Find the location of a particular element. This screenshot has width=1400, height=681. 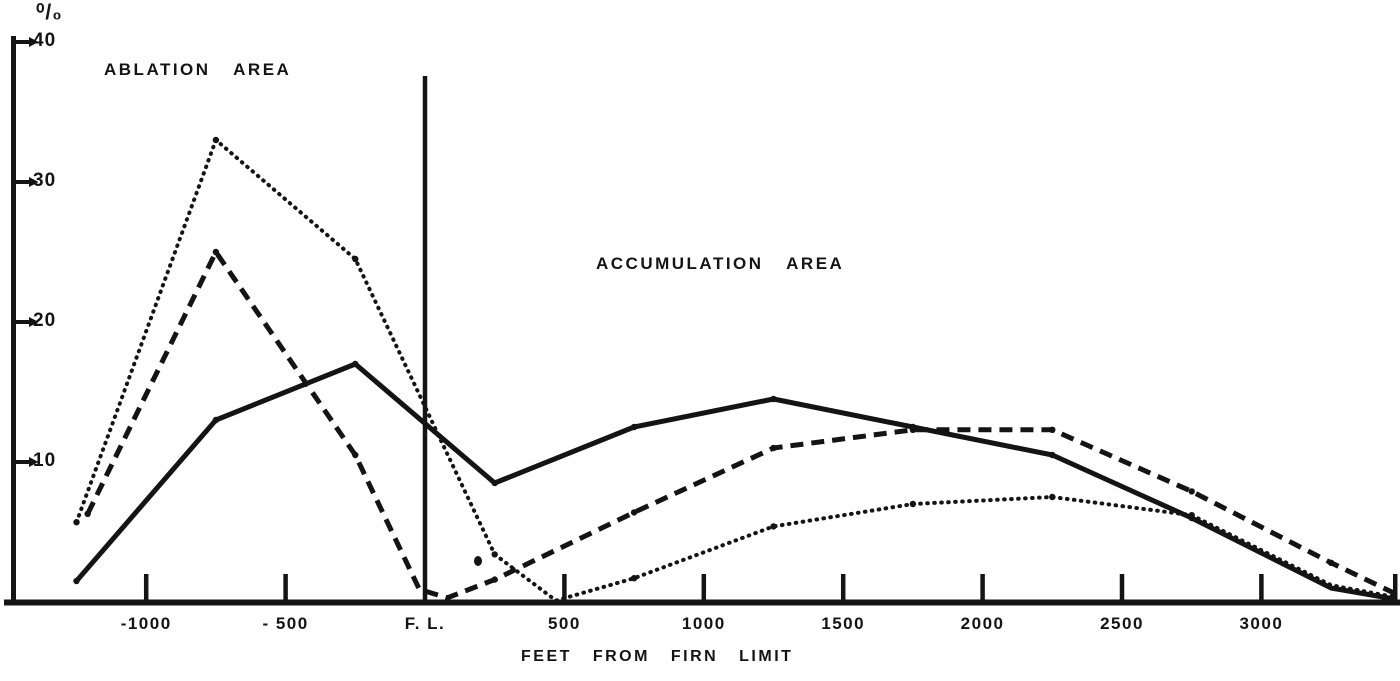

firn-limit-label: F. L. is located at coordinates (425, 623).